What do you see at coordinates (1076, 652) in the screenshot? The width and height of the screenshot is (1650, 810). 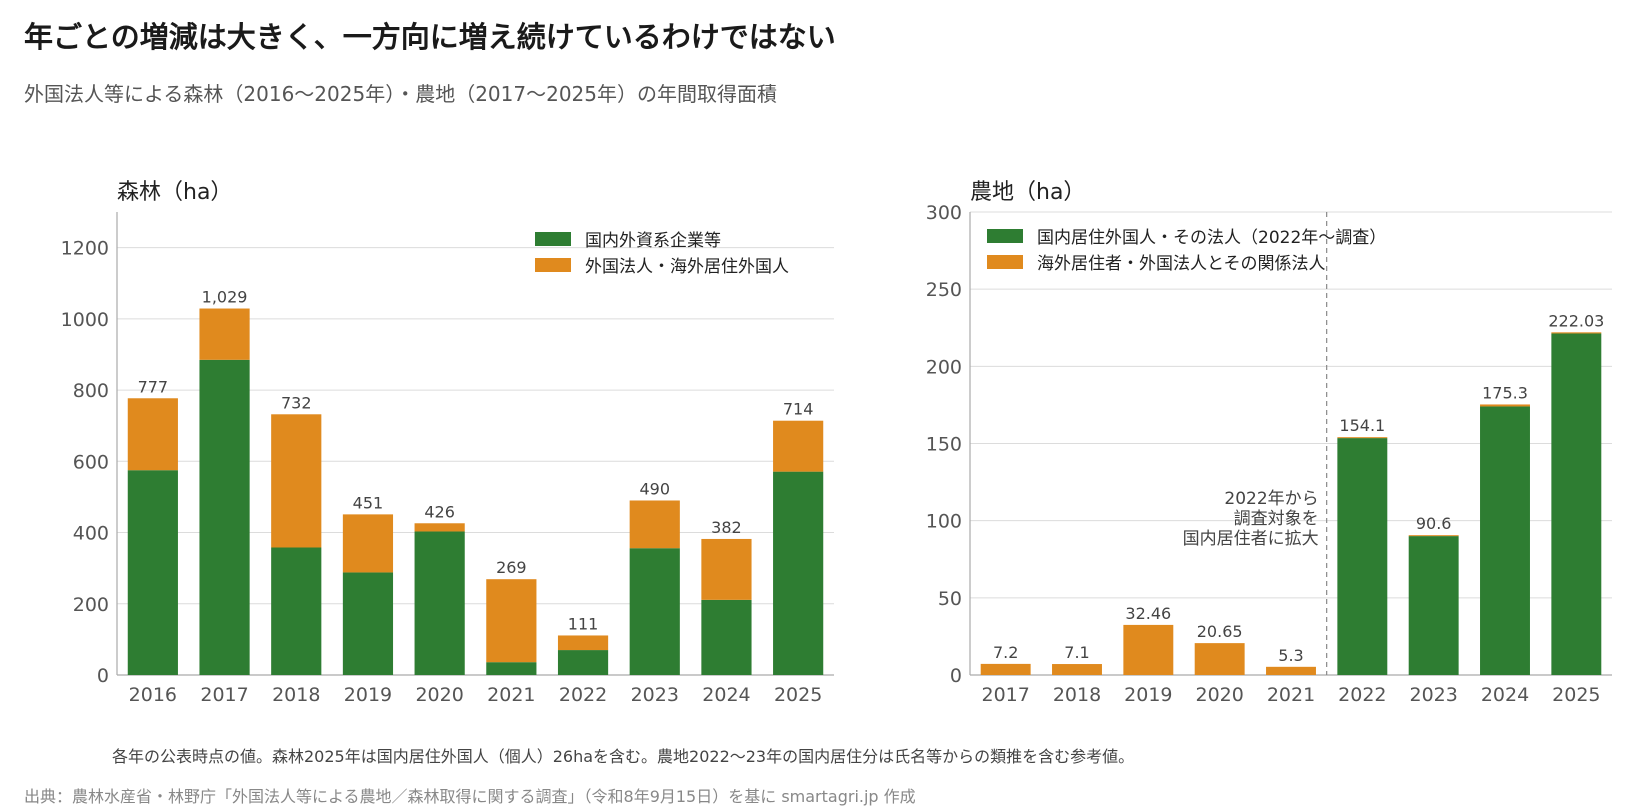 I see `total-label-2018: 7.1` at bounding box center [1076, 652].